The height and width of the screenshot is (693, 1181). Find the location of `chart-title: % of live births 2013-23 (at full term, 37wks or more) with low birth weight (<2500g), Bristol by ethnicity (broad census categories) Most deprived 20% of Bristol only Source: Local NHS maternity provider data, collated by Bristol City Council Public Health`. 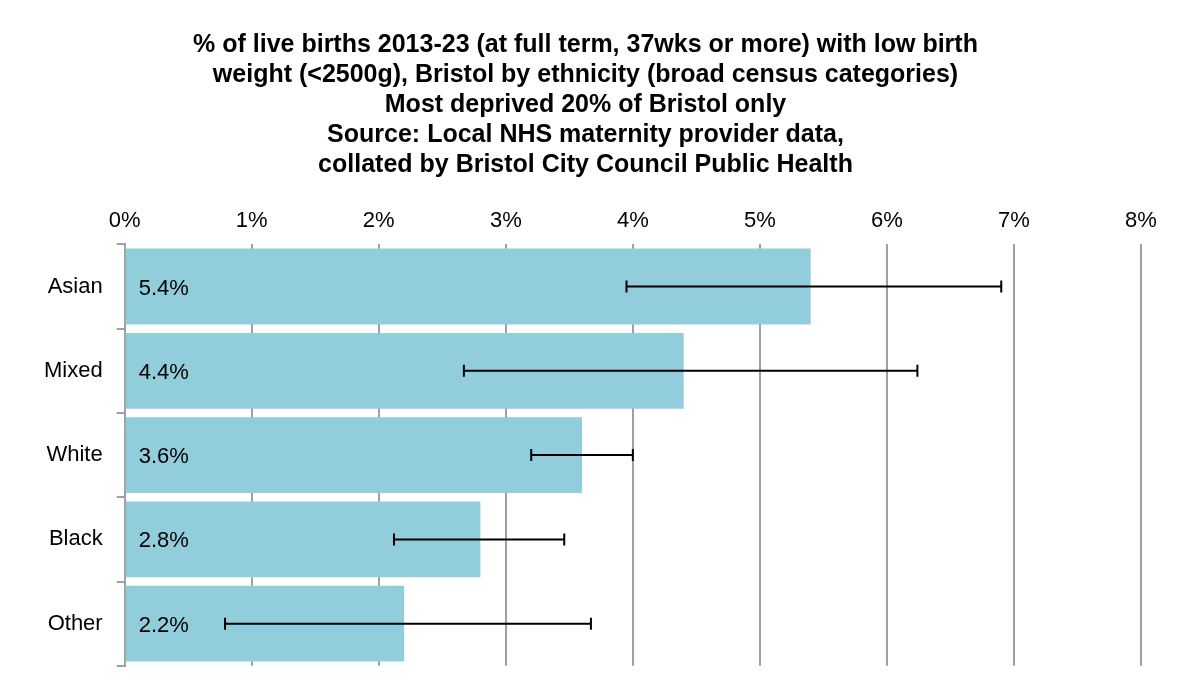

chart-title: % of live births 2013-23 (at full term, 37wks or more) with low birth weight (<2500g), Bristol by ethnicity (broad census categories) Most deprived 20% of Bristol only Source: Local NHS maternity provider data, collated by Bristol City Council Public Health is located at coordinates (585, 102).